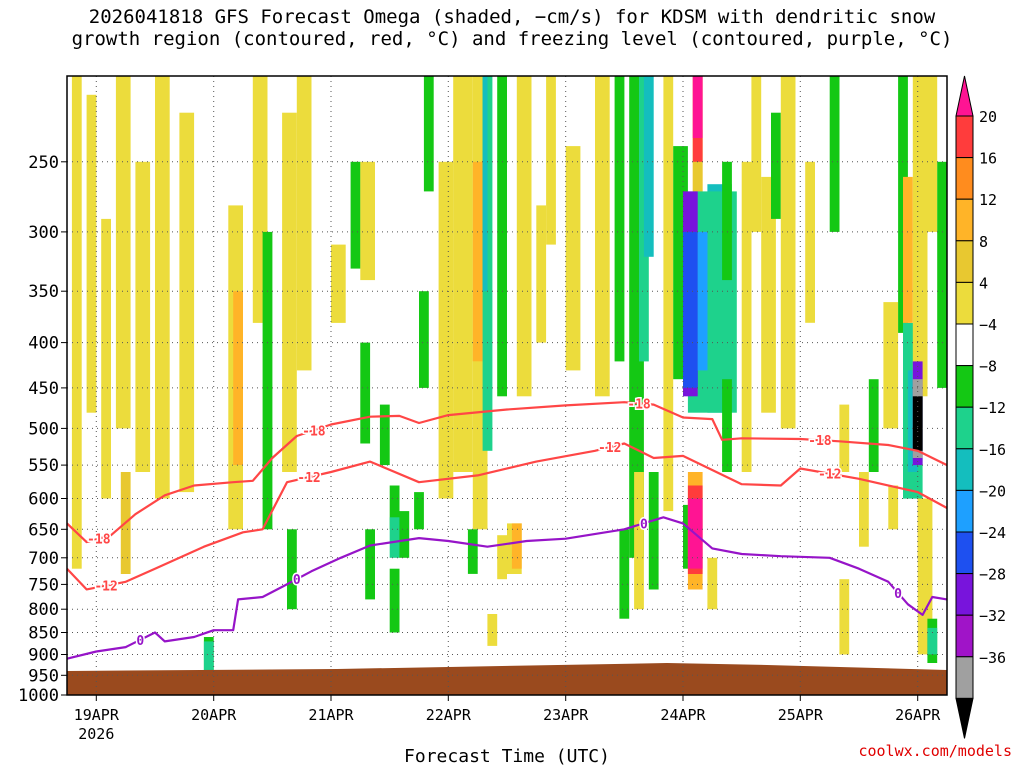 The width and height of the screenshot is (1024, 768). What do you see at coordinates (988, 200) in the screenshot?
I see `colorbar-label: 12` at bounding box center [988, 200].